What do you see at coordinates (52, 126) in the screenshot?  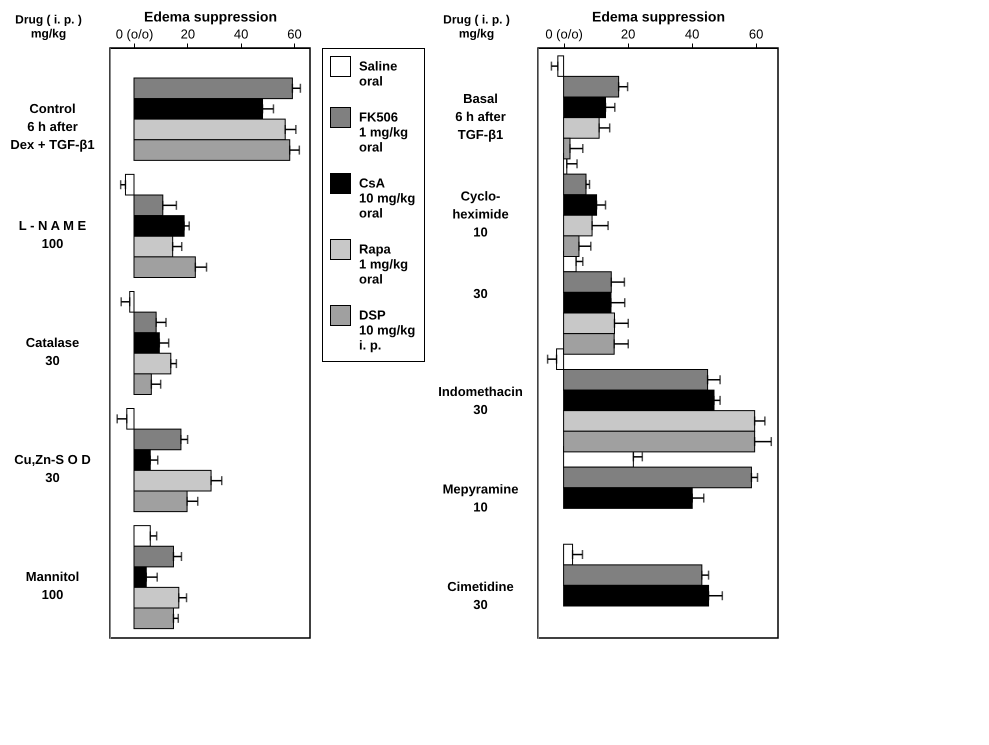 I see `y-tick-label: Control 6 h after Dex + TGF-β1` at bounding box center [52, 126].